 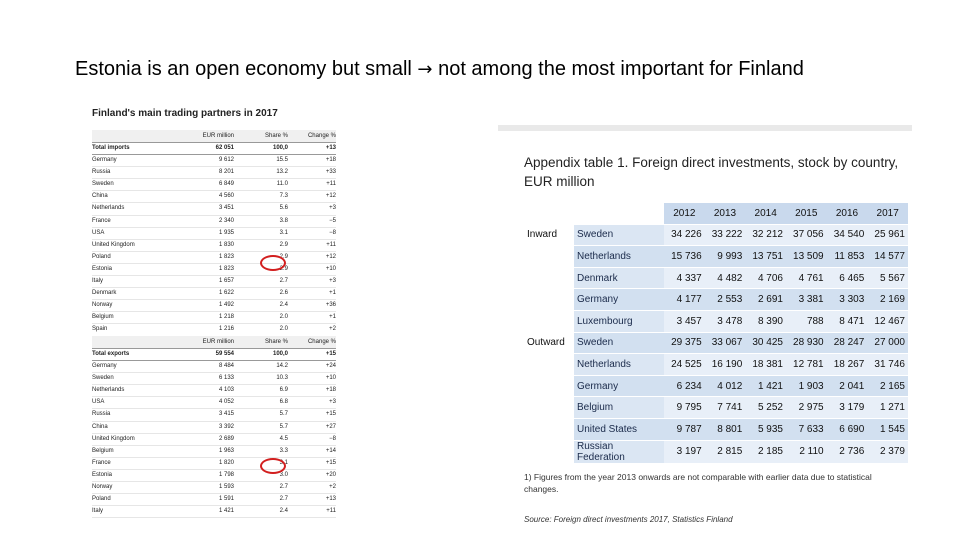 I want to click on trade-row: United Kingdom 1 830 2.9 +11, so click(x=214, y=246).